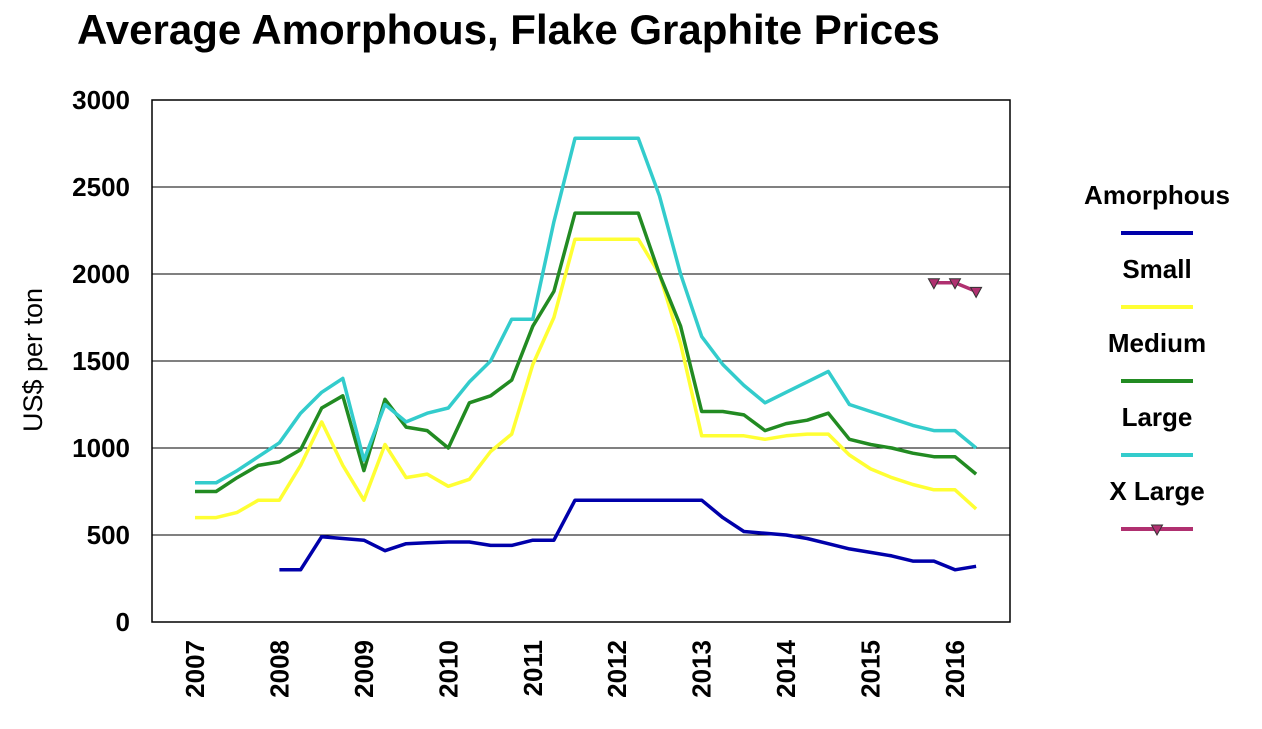 The image size is (1262, 729). I want to click on x-tick-label-2009: 2009, so click(364, 669).